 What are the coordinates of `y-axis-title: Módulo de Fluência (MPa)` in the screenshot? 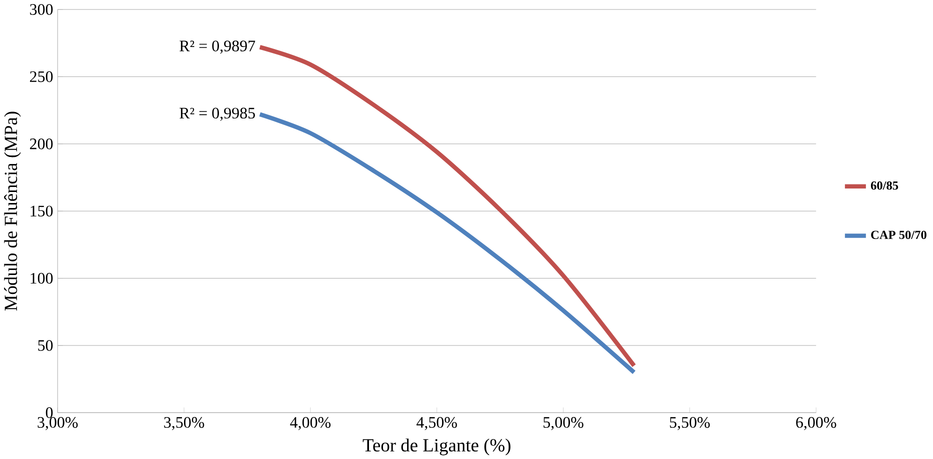 It's located at (12, 211).